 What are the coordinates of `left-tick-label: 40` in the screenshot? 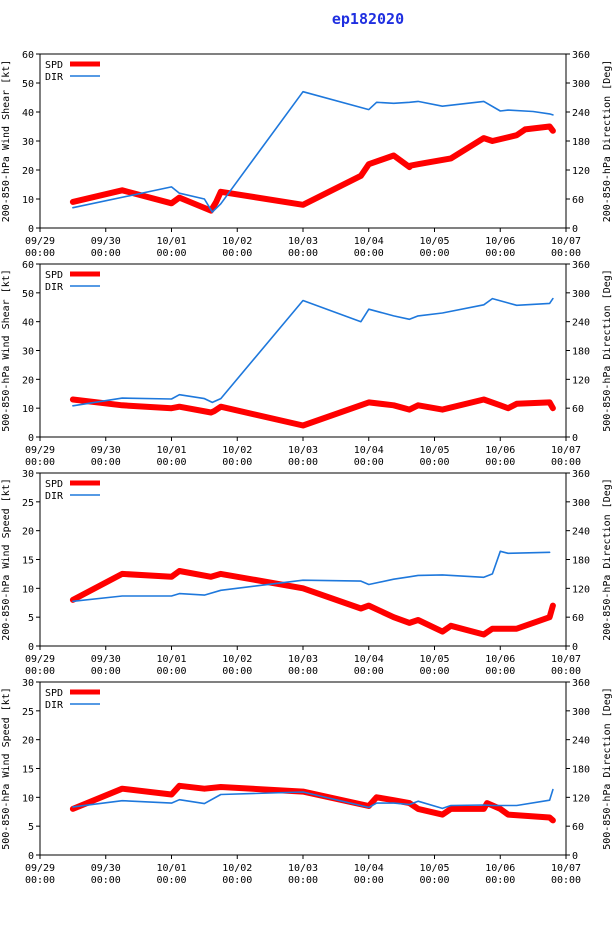 It's located at (28, 113).